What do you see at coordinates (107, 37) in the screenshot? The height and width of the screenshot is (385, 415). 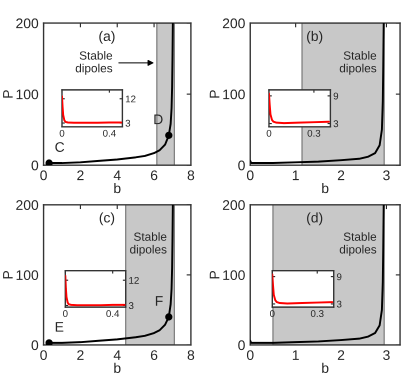 I see `text: (a)` at bounding box center [107, 37].